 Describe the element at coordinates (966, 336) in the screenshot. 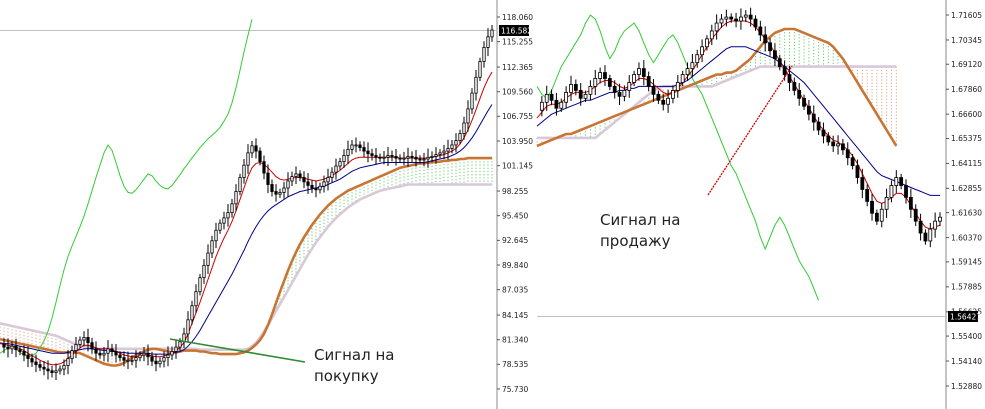

I see `right-axis-tick-label: 1.55400` at that location.